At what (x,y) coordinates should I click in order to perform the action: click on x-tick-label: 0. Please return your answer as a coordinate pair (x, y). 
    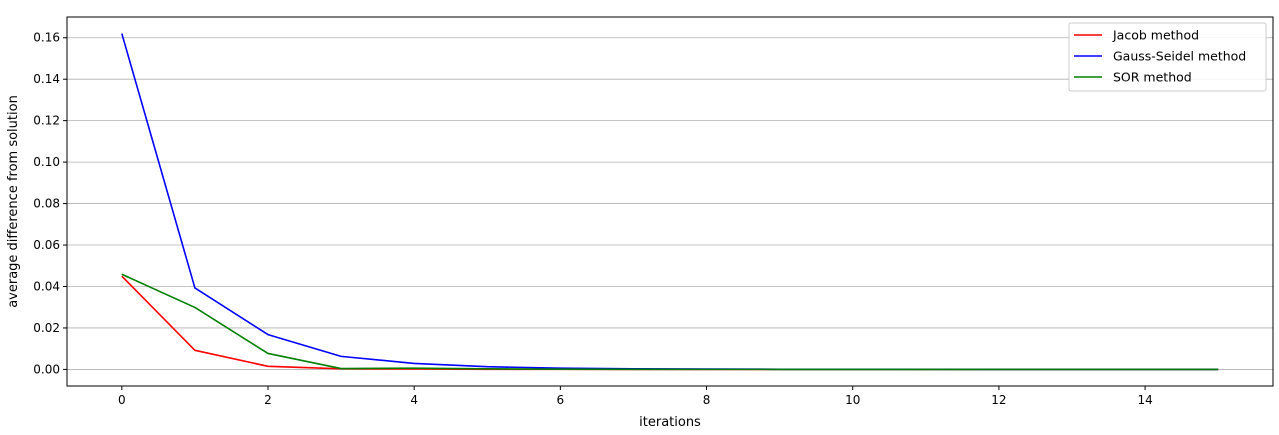
    Looking at the image, I should click on (122, 400).